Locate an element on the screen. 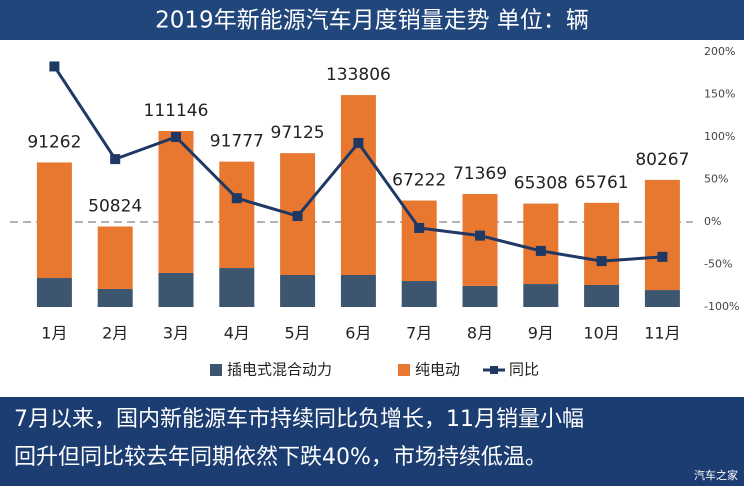  total-label: 71369 is located at coordinates (480, 174).